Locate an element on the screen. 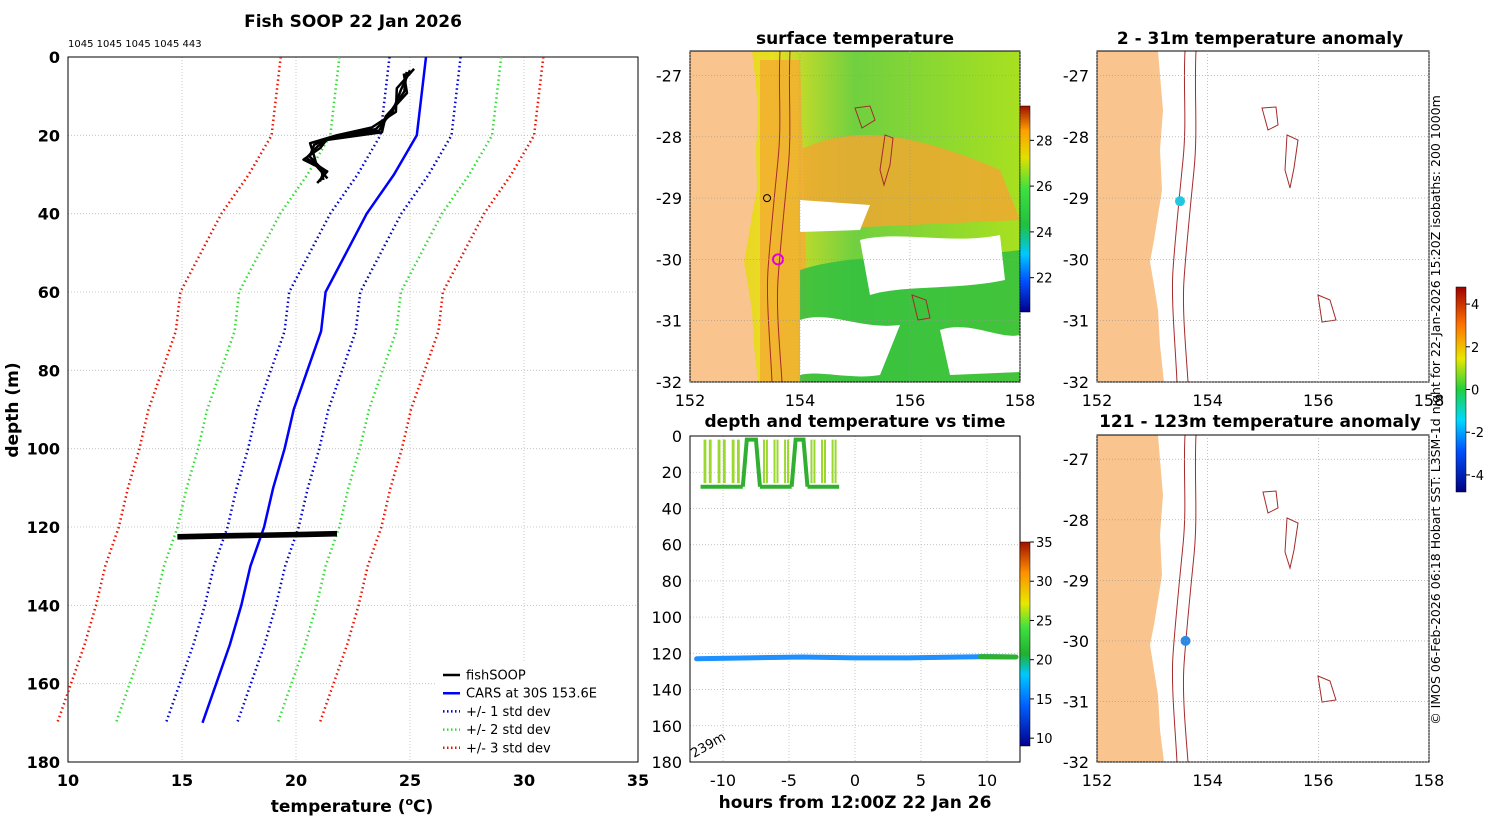 The width and height of the screenshot is (1500, 824). profile-y-tick-label: 80 is located at coordinates (49, 370).